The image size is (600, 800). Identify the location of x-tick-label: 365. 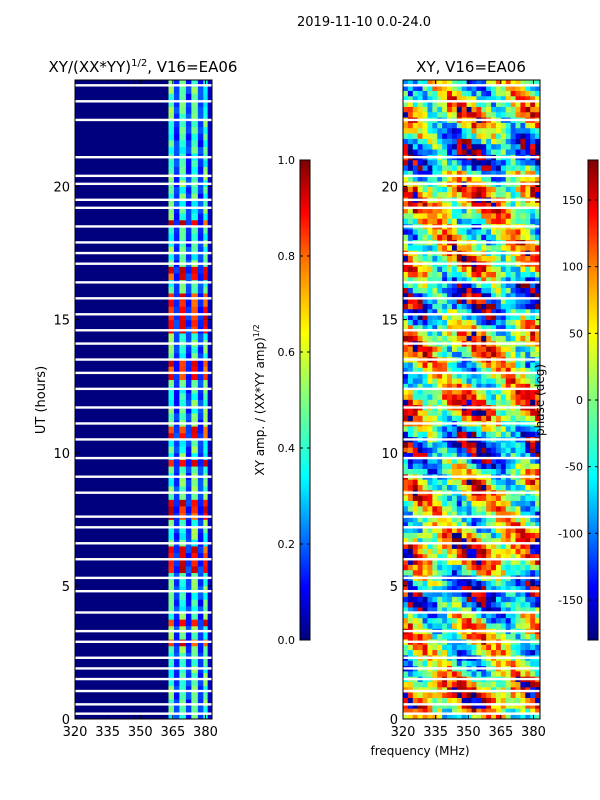
(172, 732).